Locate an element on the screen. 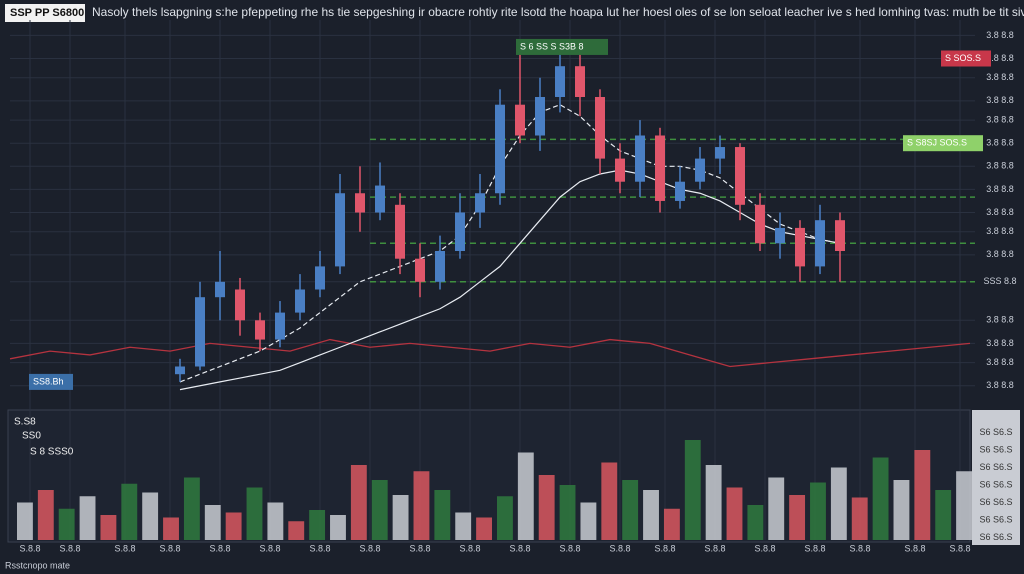 Image resolution: width=1024 pixels, height=574 pixels. volume-label: S 8 SSS0 is located at coordinates (52, 452).